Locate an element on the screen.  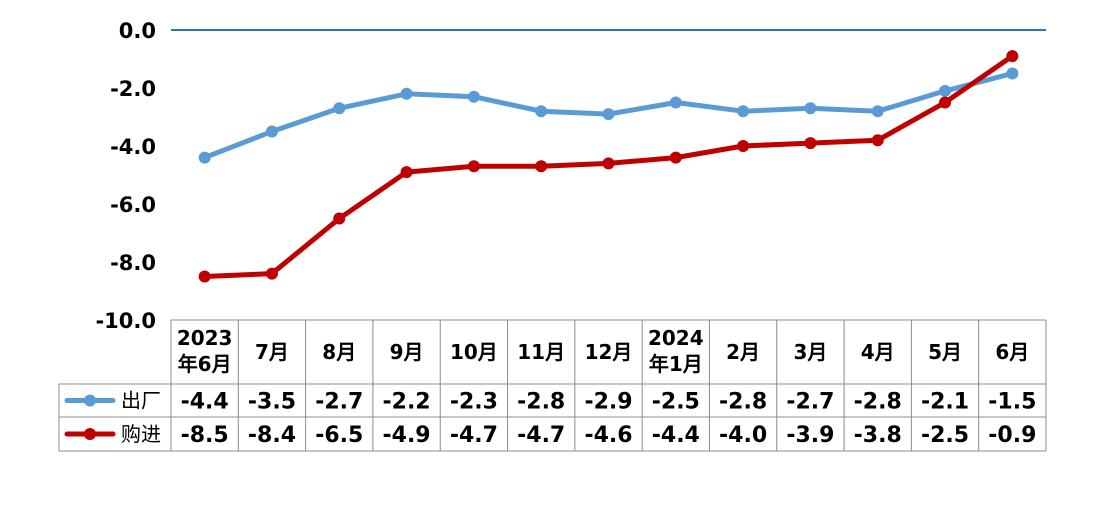
data-label: -2.3 is located at coordinates (474, 402).